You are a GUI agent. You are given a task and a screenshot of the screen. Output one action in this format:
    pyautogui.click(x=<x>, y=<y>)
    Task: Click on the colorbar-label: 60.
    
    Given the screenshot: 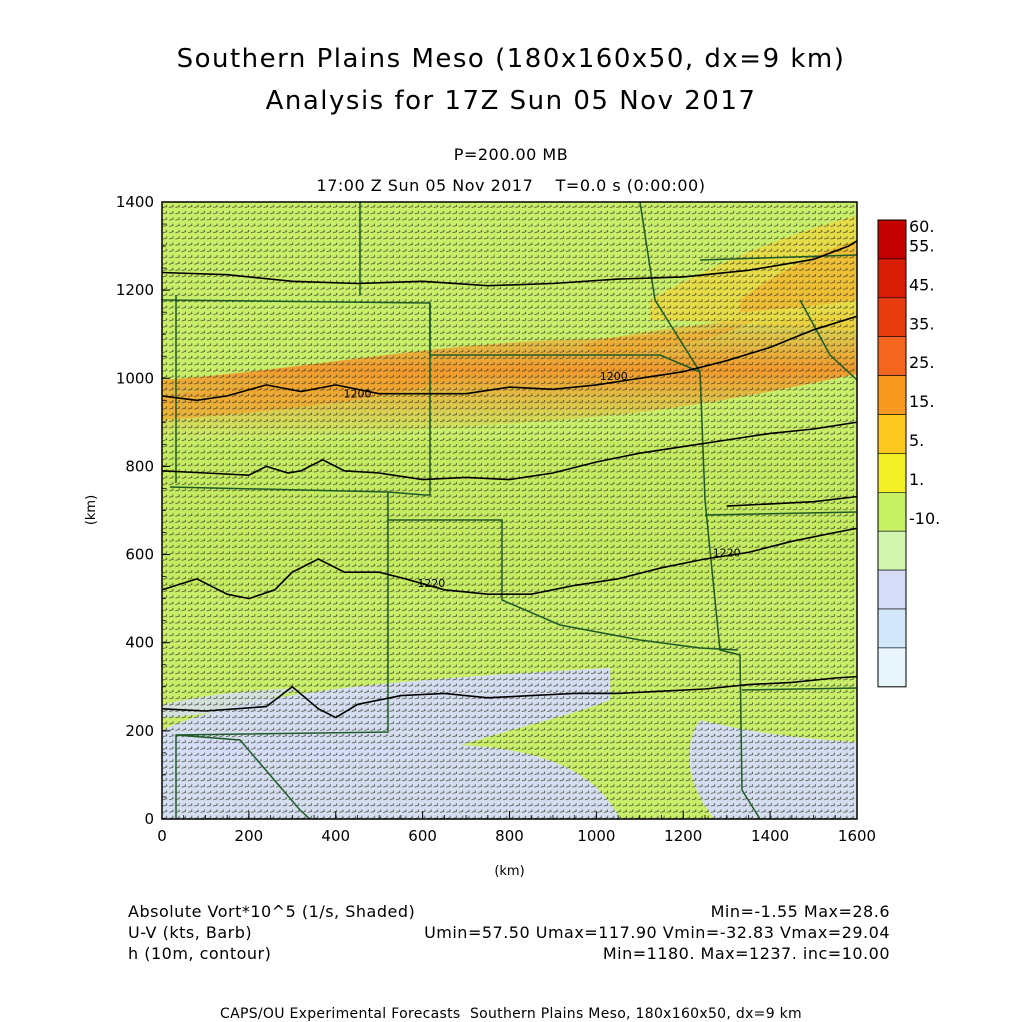 What is the action you would take?
    pyautogui.click(x=921, y=226)
    